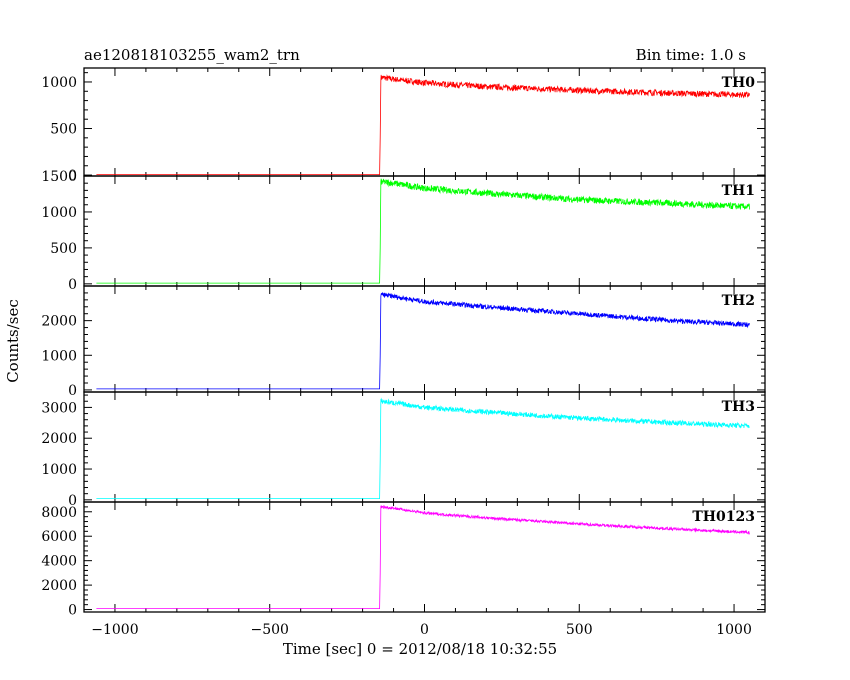 The image size is (850, 680). Describe the element at coordinates (420, 649) in the screenshot. I see `x-axis-title: Time [sec] 0 = 2012/08/18 10:32:55` at that location.